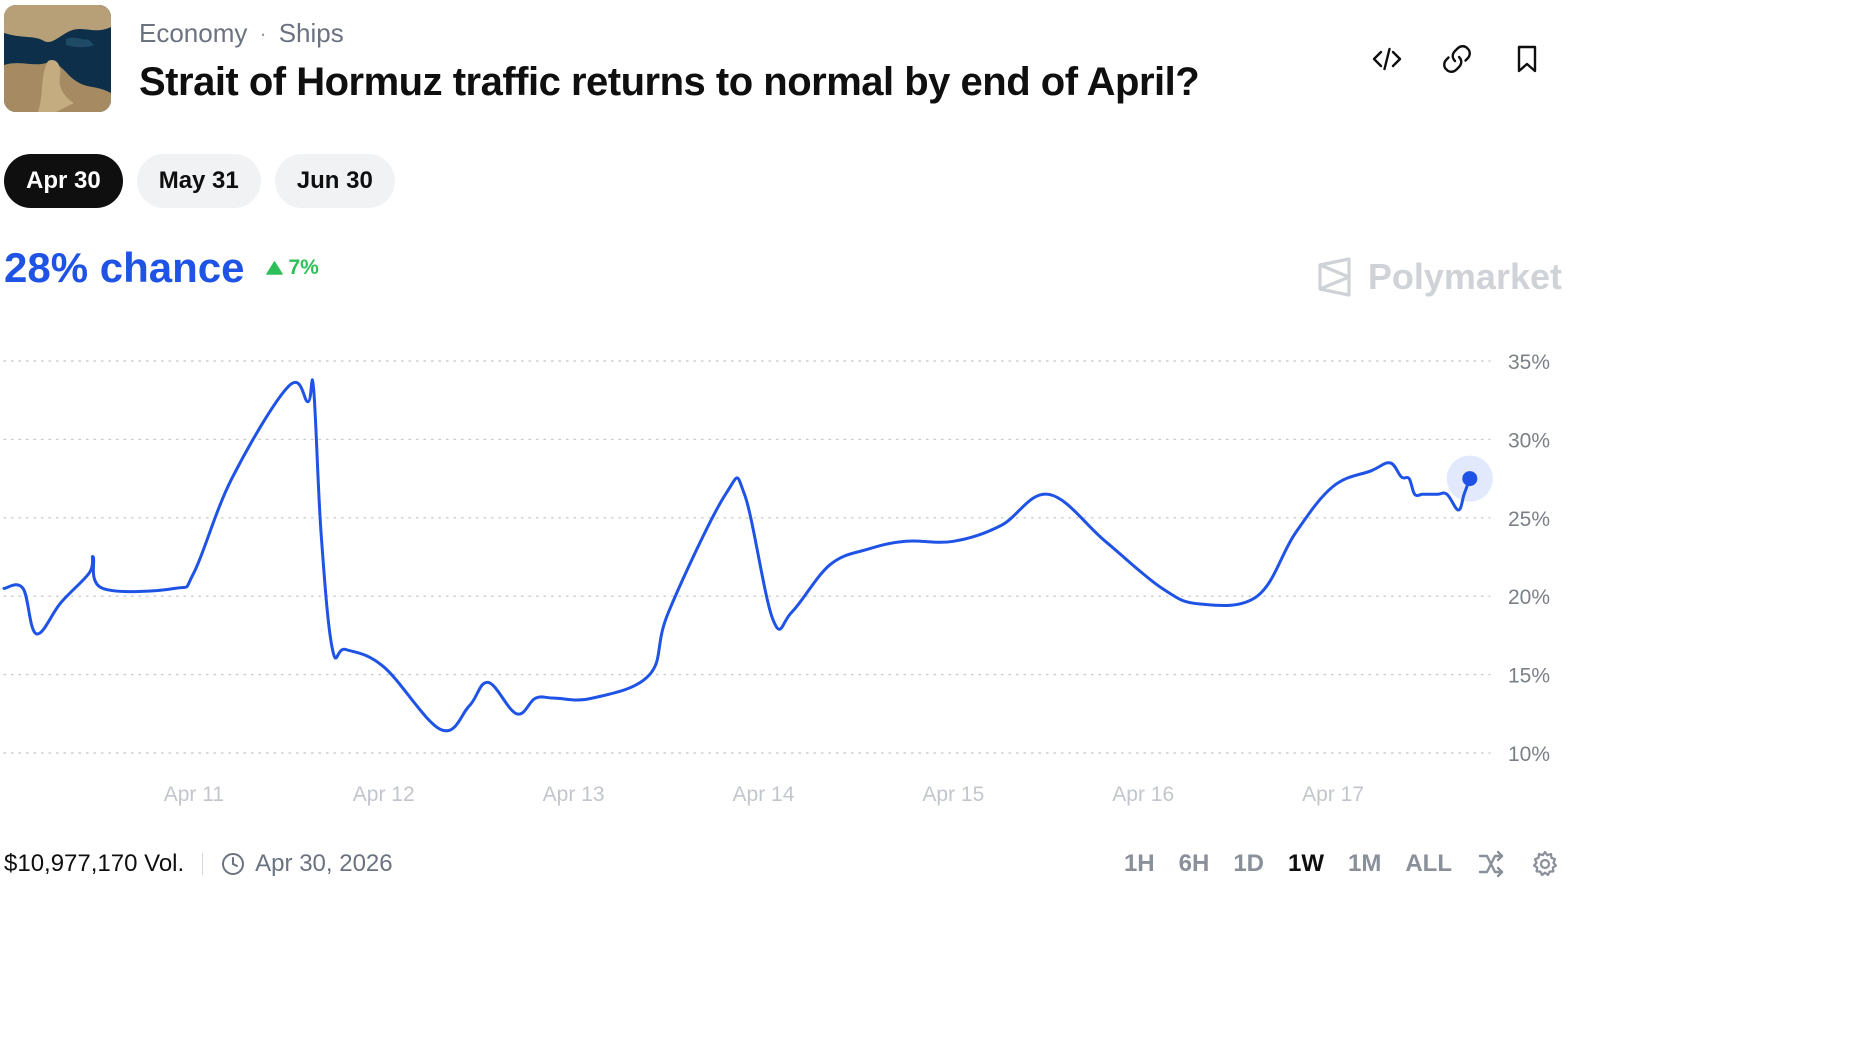 Image resolution: width=1856 pixels, height=1048 pixels. I want to click on chance-summary: 28% chance 7%, so click(161, 268).